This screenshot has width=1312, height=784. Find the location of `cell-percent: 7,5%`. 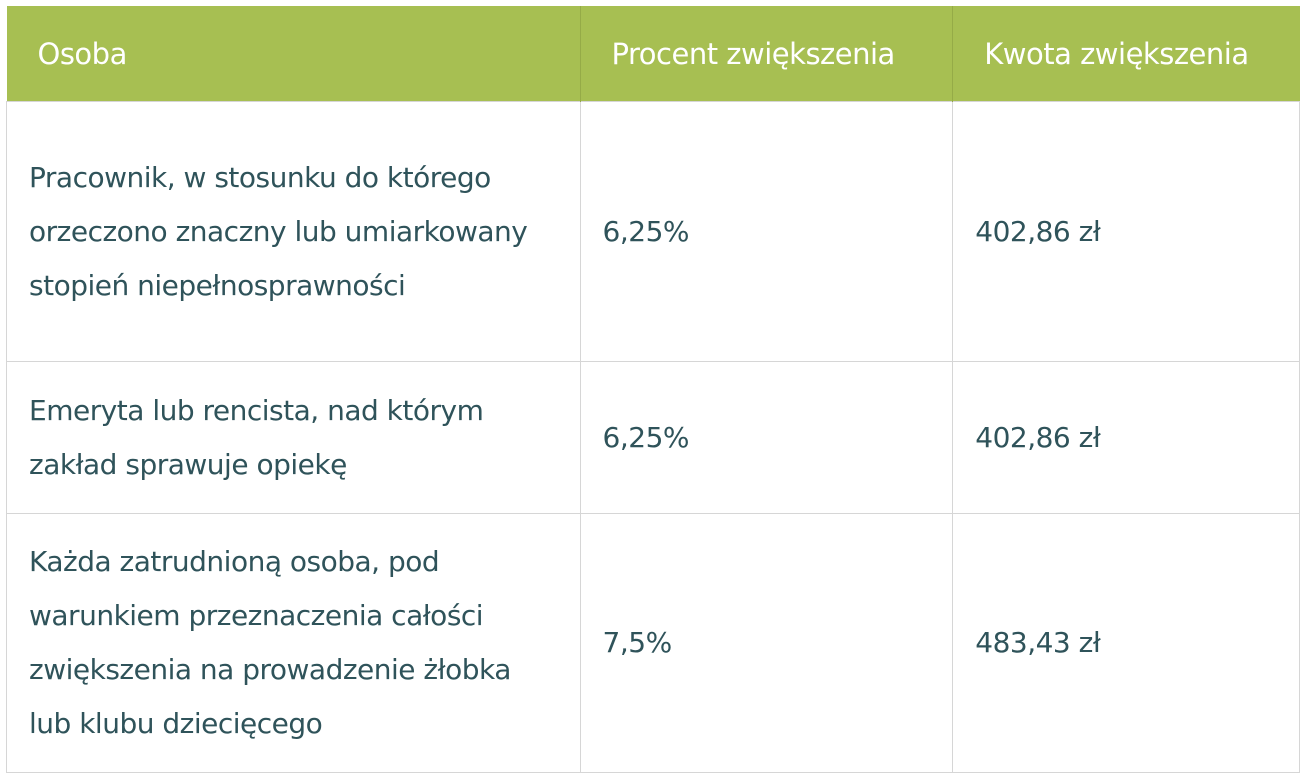

cell-percent: 7,5% is located at coordinates (766, 643).